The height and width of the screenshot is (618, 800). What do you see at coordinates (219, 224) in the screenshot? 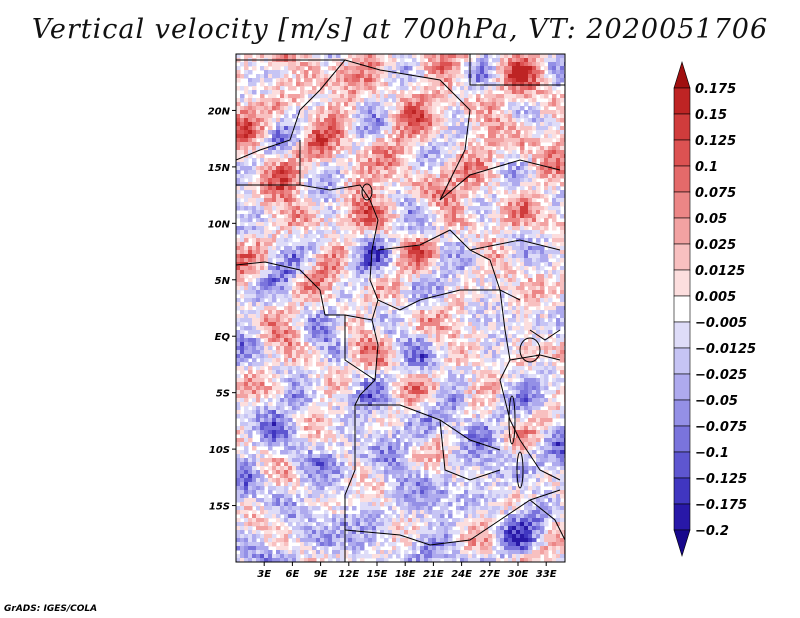
I see `y-tick-label: 10N` at bounding box center [219, 224].